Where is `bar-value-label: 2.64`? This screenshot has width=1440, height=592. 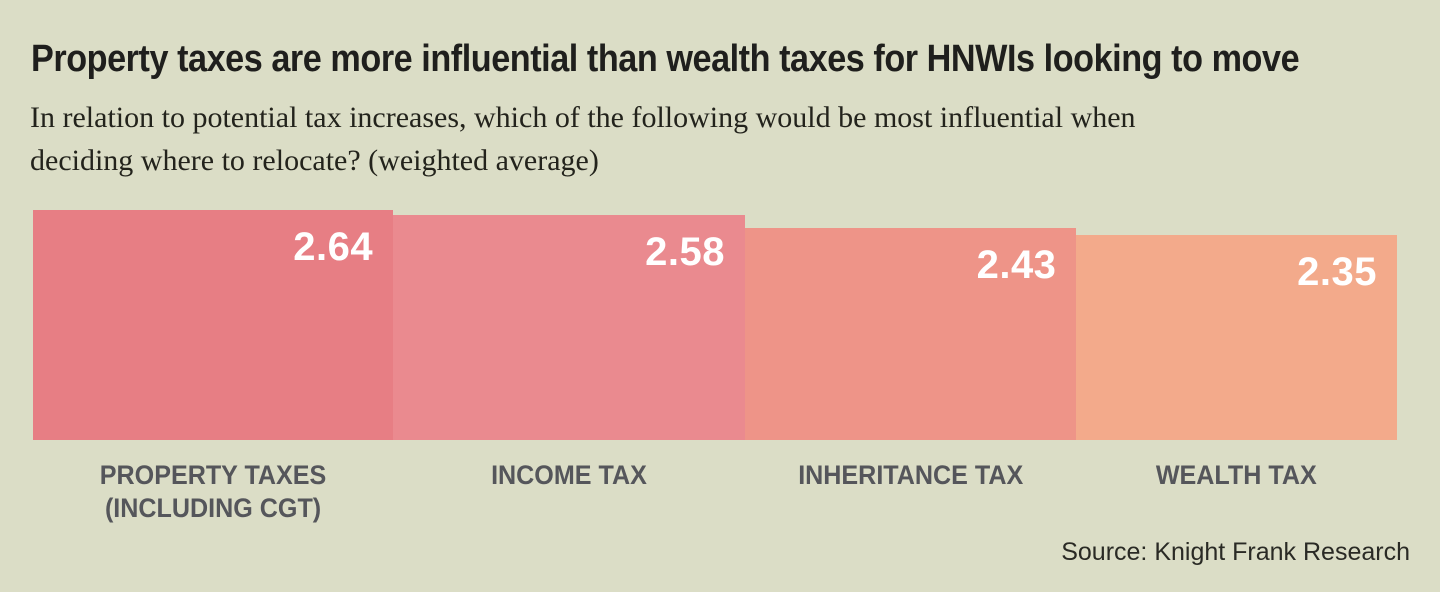 bar-value-label: 2.64 is located at coordinates (333, 247).